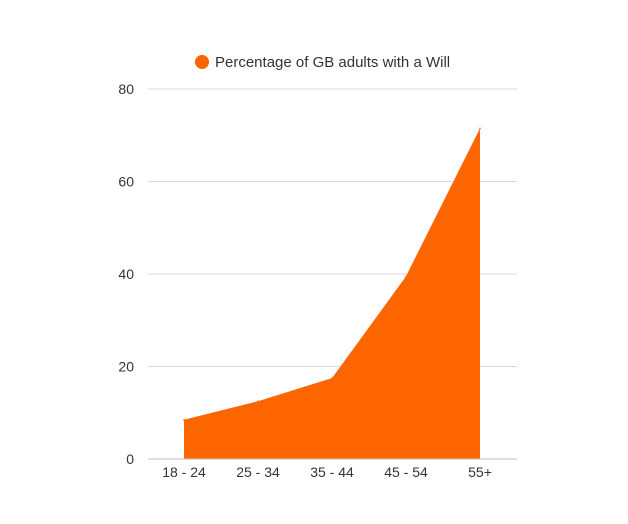 Image resolution: width=628 pixels, height=524 pixels. What do you see at coordinates (202, 62) in the screenshot?
I see `legend-marker` at bounding box center [202, 62].